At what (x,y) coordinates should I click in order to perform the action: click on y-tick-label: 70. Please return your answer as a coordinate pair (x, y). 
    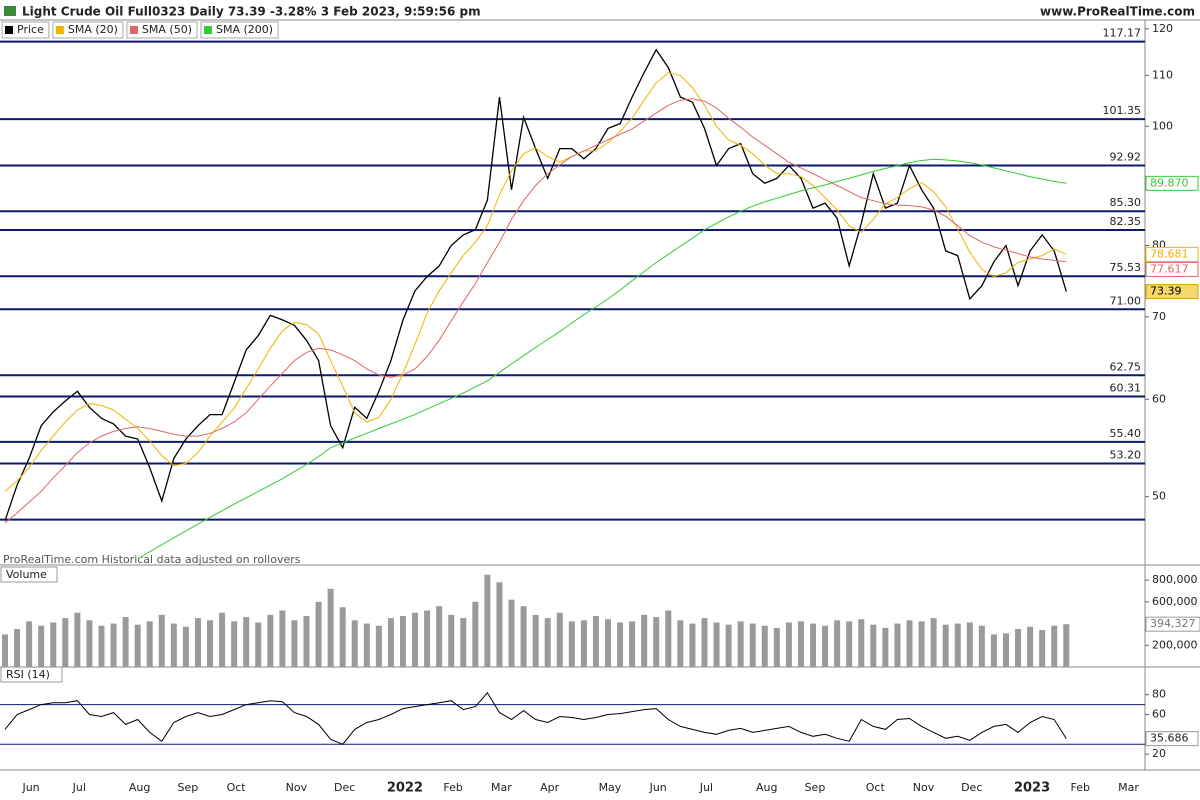
    Looking at the image, I should click on (1159, 316).